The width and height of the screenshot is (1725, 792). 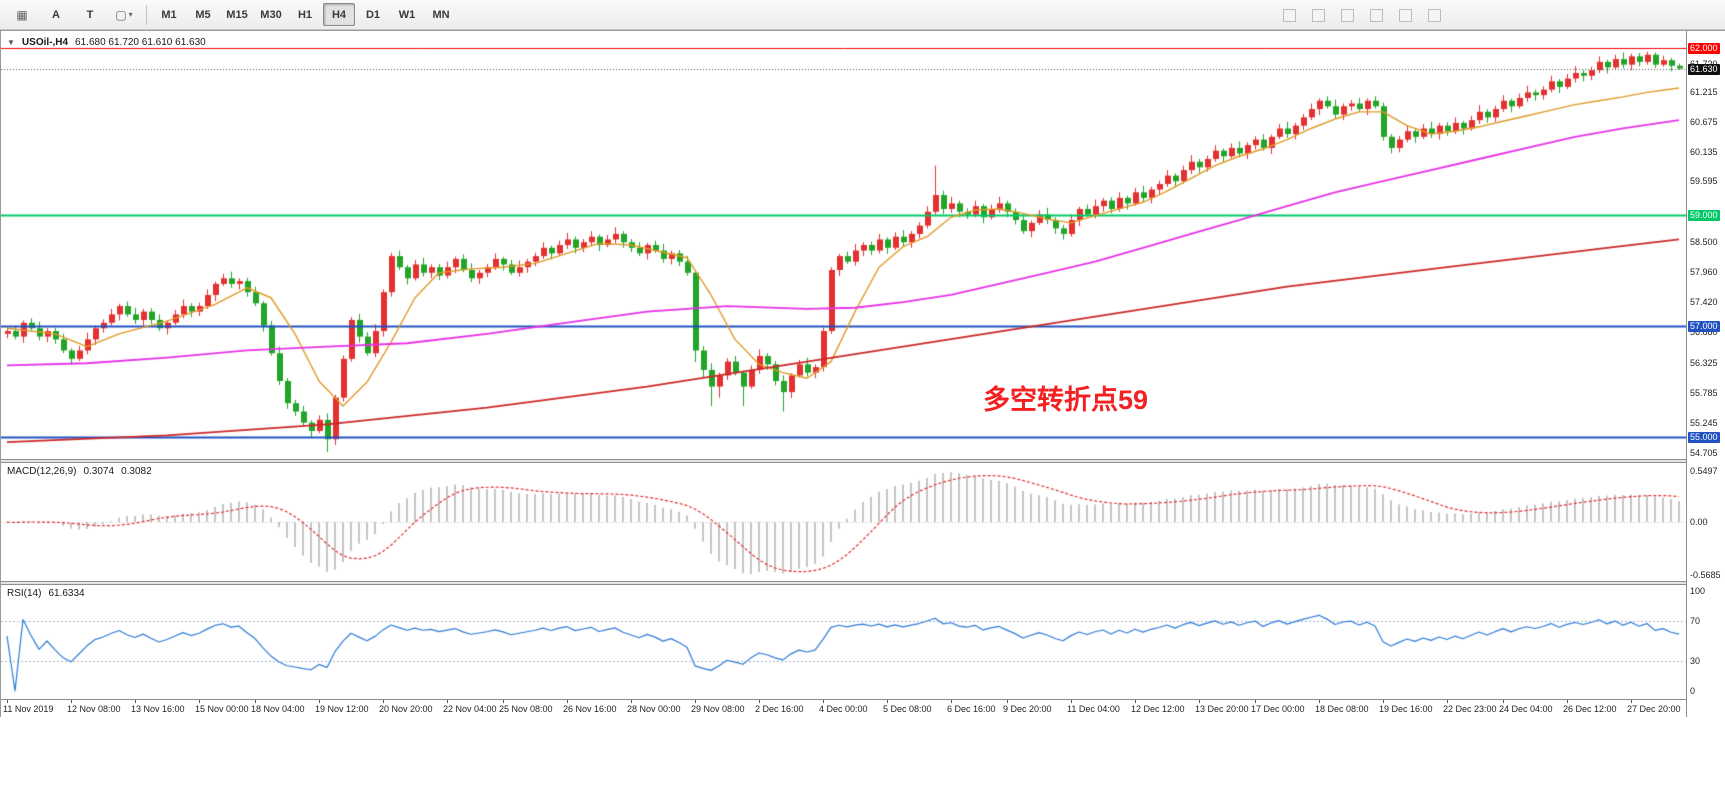 I want to click on timeframe-w1-button: W1, so click(x=407, y=14).